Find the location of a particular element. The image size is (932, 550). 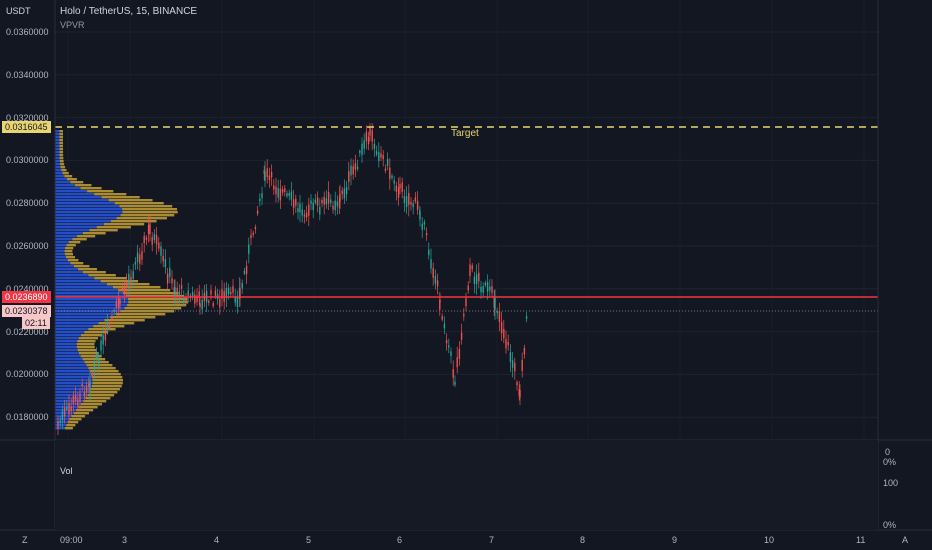

time-tick-label: 4 is located at coordinates (217, 540).